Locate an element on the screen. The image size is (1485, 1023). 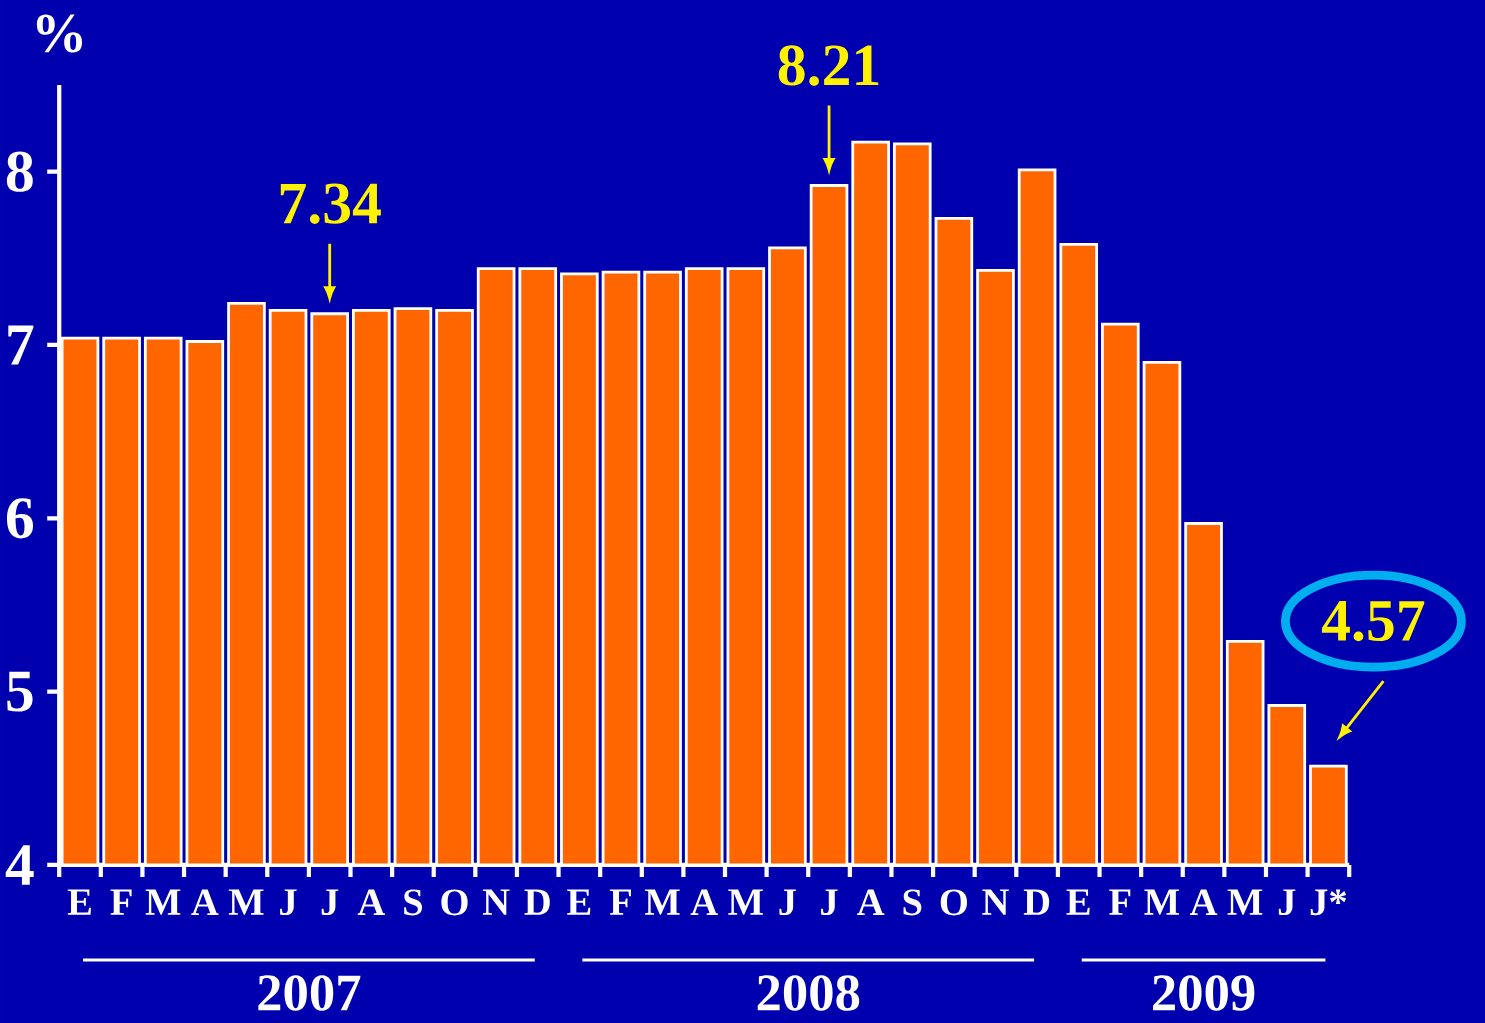
y-tick-label: 7 is located at coordinates (21, 345).